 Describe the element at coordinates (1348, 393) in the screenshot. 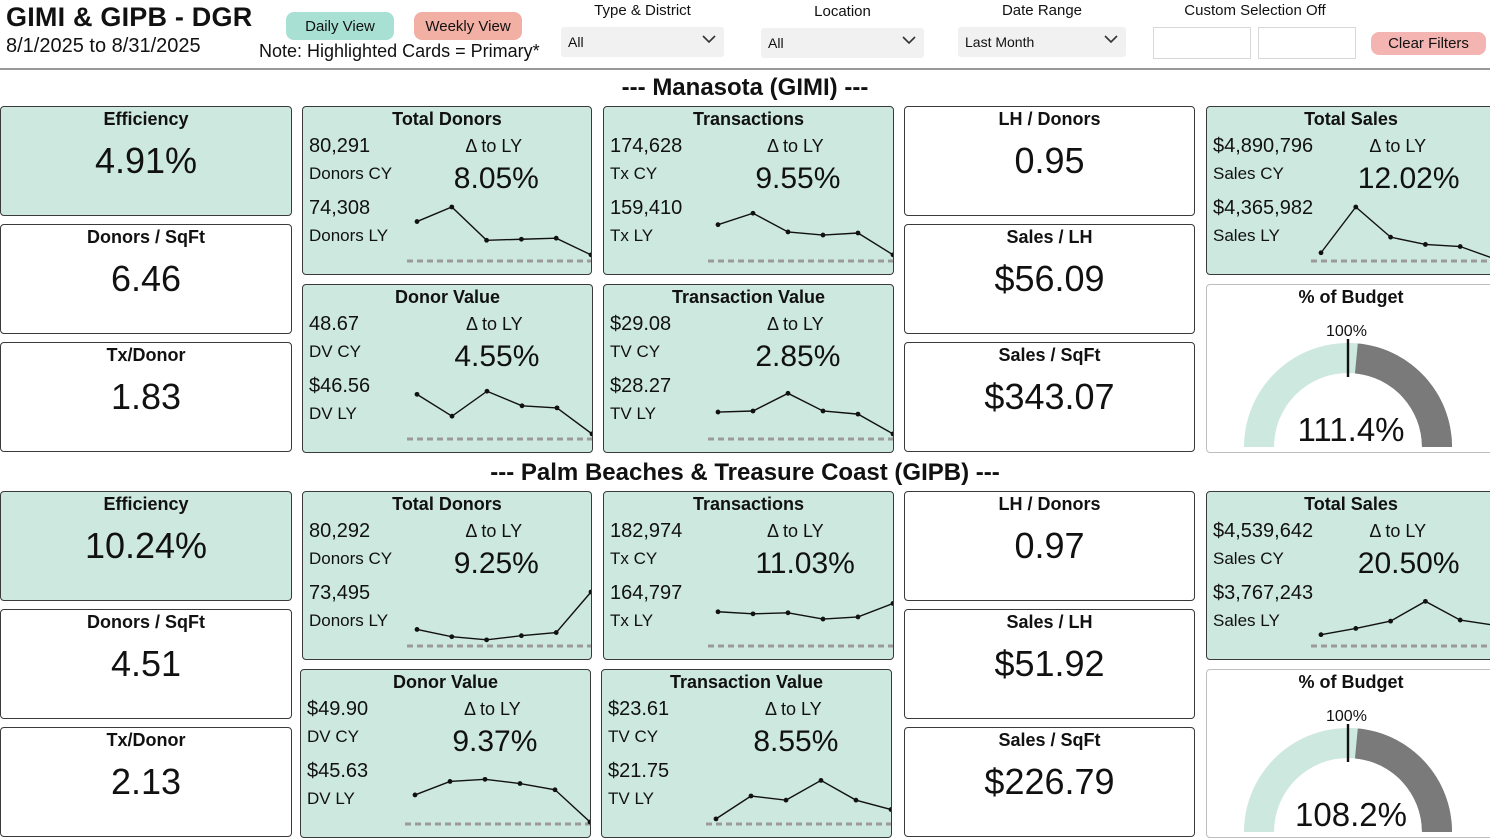

I see `budget-gauge` at that location.